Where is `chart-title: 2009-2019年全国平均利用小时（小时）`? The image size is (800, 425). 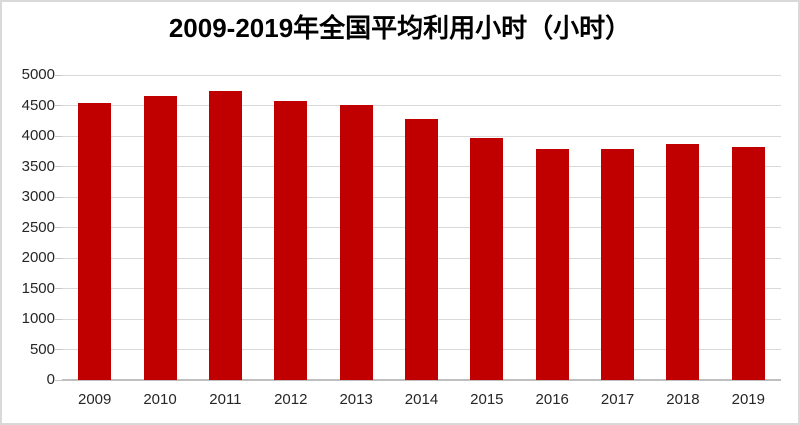
chart-title: 2009-2019年全国平均利用小时（小时） is located at coordinates (400, 28).